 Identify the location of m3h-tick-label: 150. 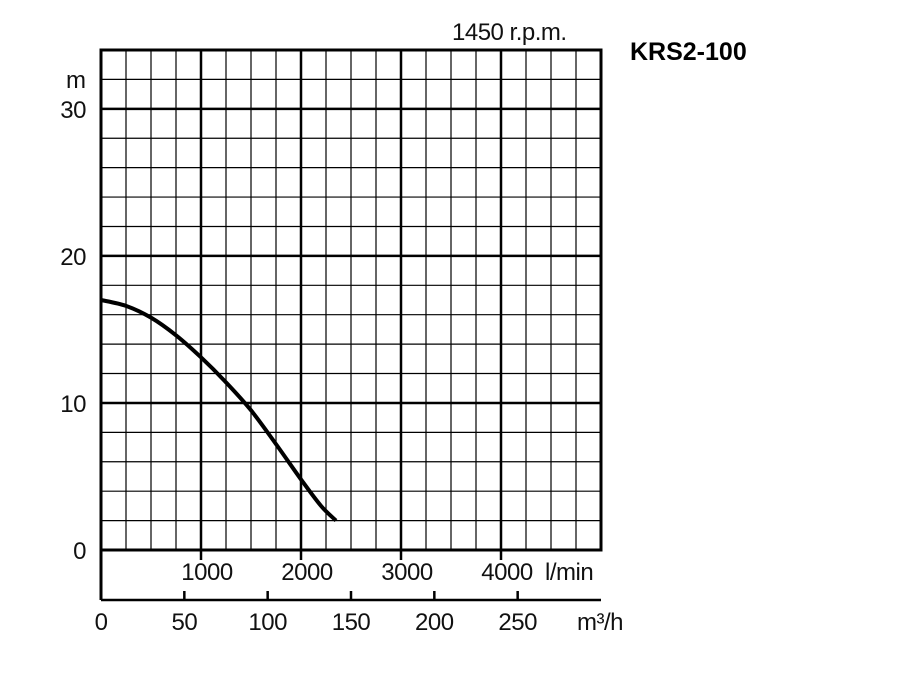
(351, 622).